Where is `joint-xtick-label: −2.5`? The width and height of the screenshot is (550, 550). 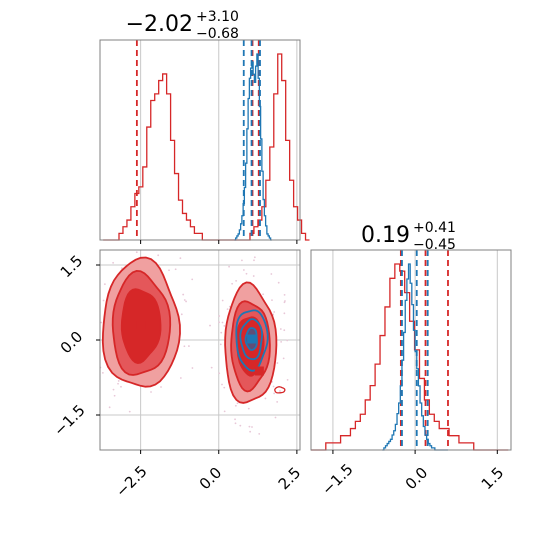
joint-xtick-label: −2.5 is located at coordinates (131, 481).